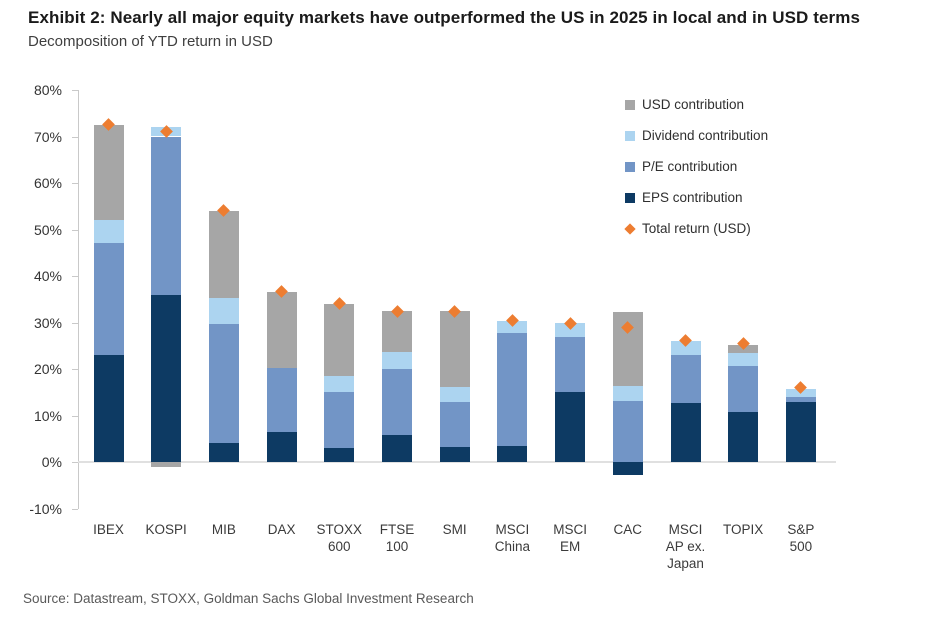 The width and height of the screenshot is (945, 619). I want to click on y-axis-tick-label: -10%, so click(45, 508).